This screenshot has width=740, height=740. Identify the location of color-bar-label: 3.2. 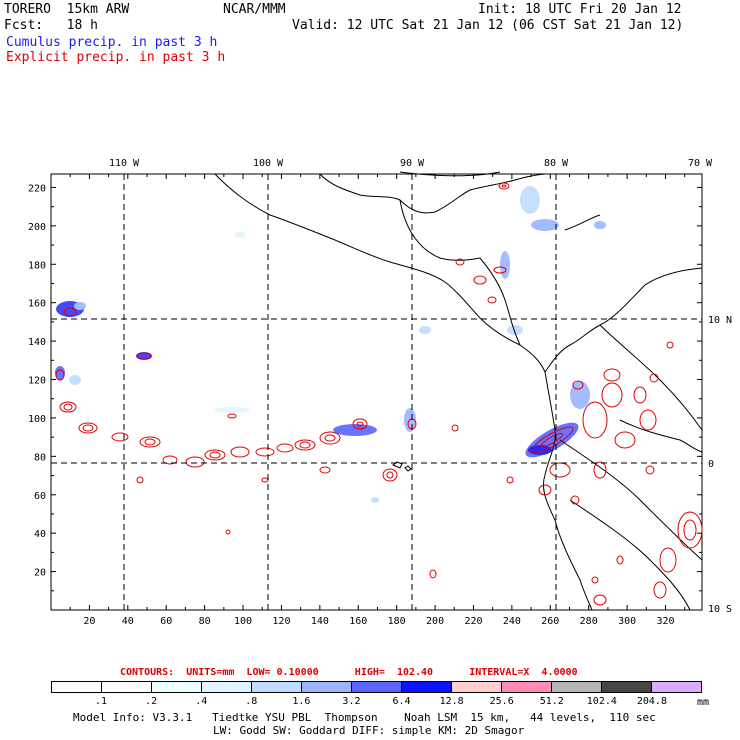
(351, 701).